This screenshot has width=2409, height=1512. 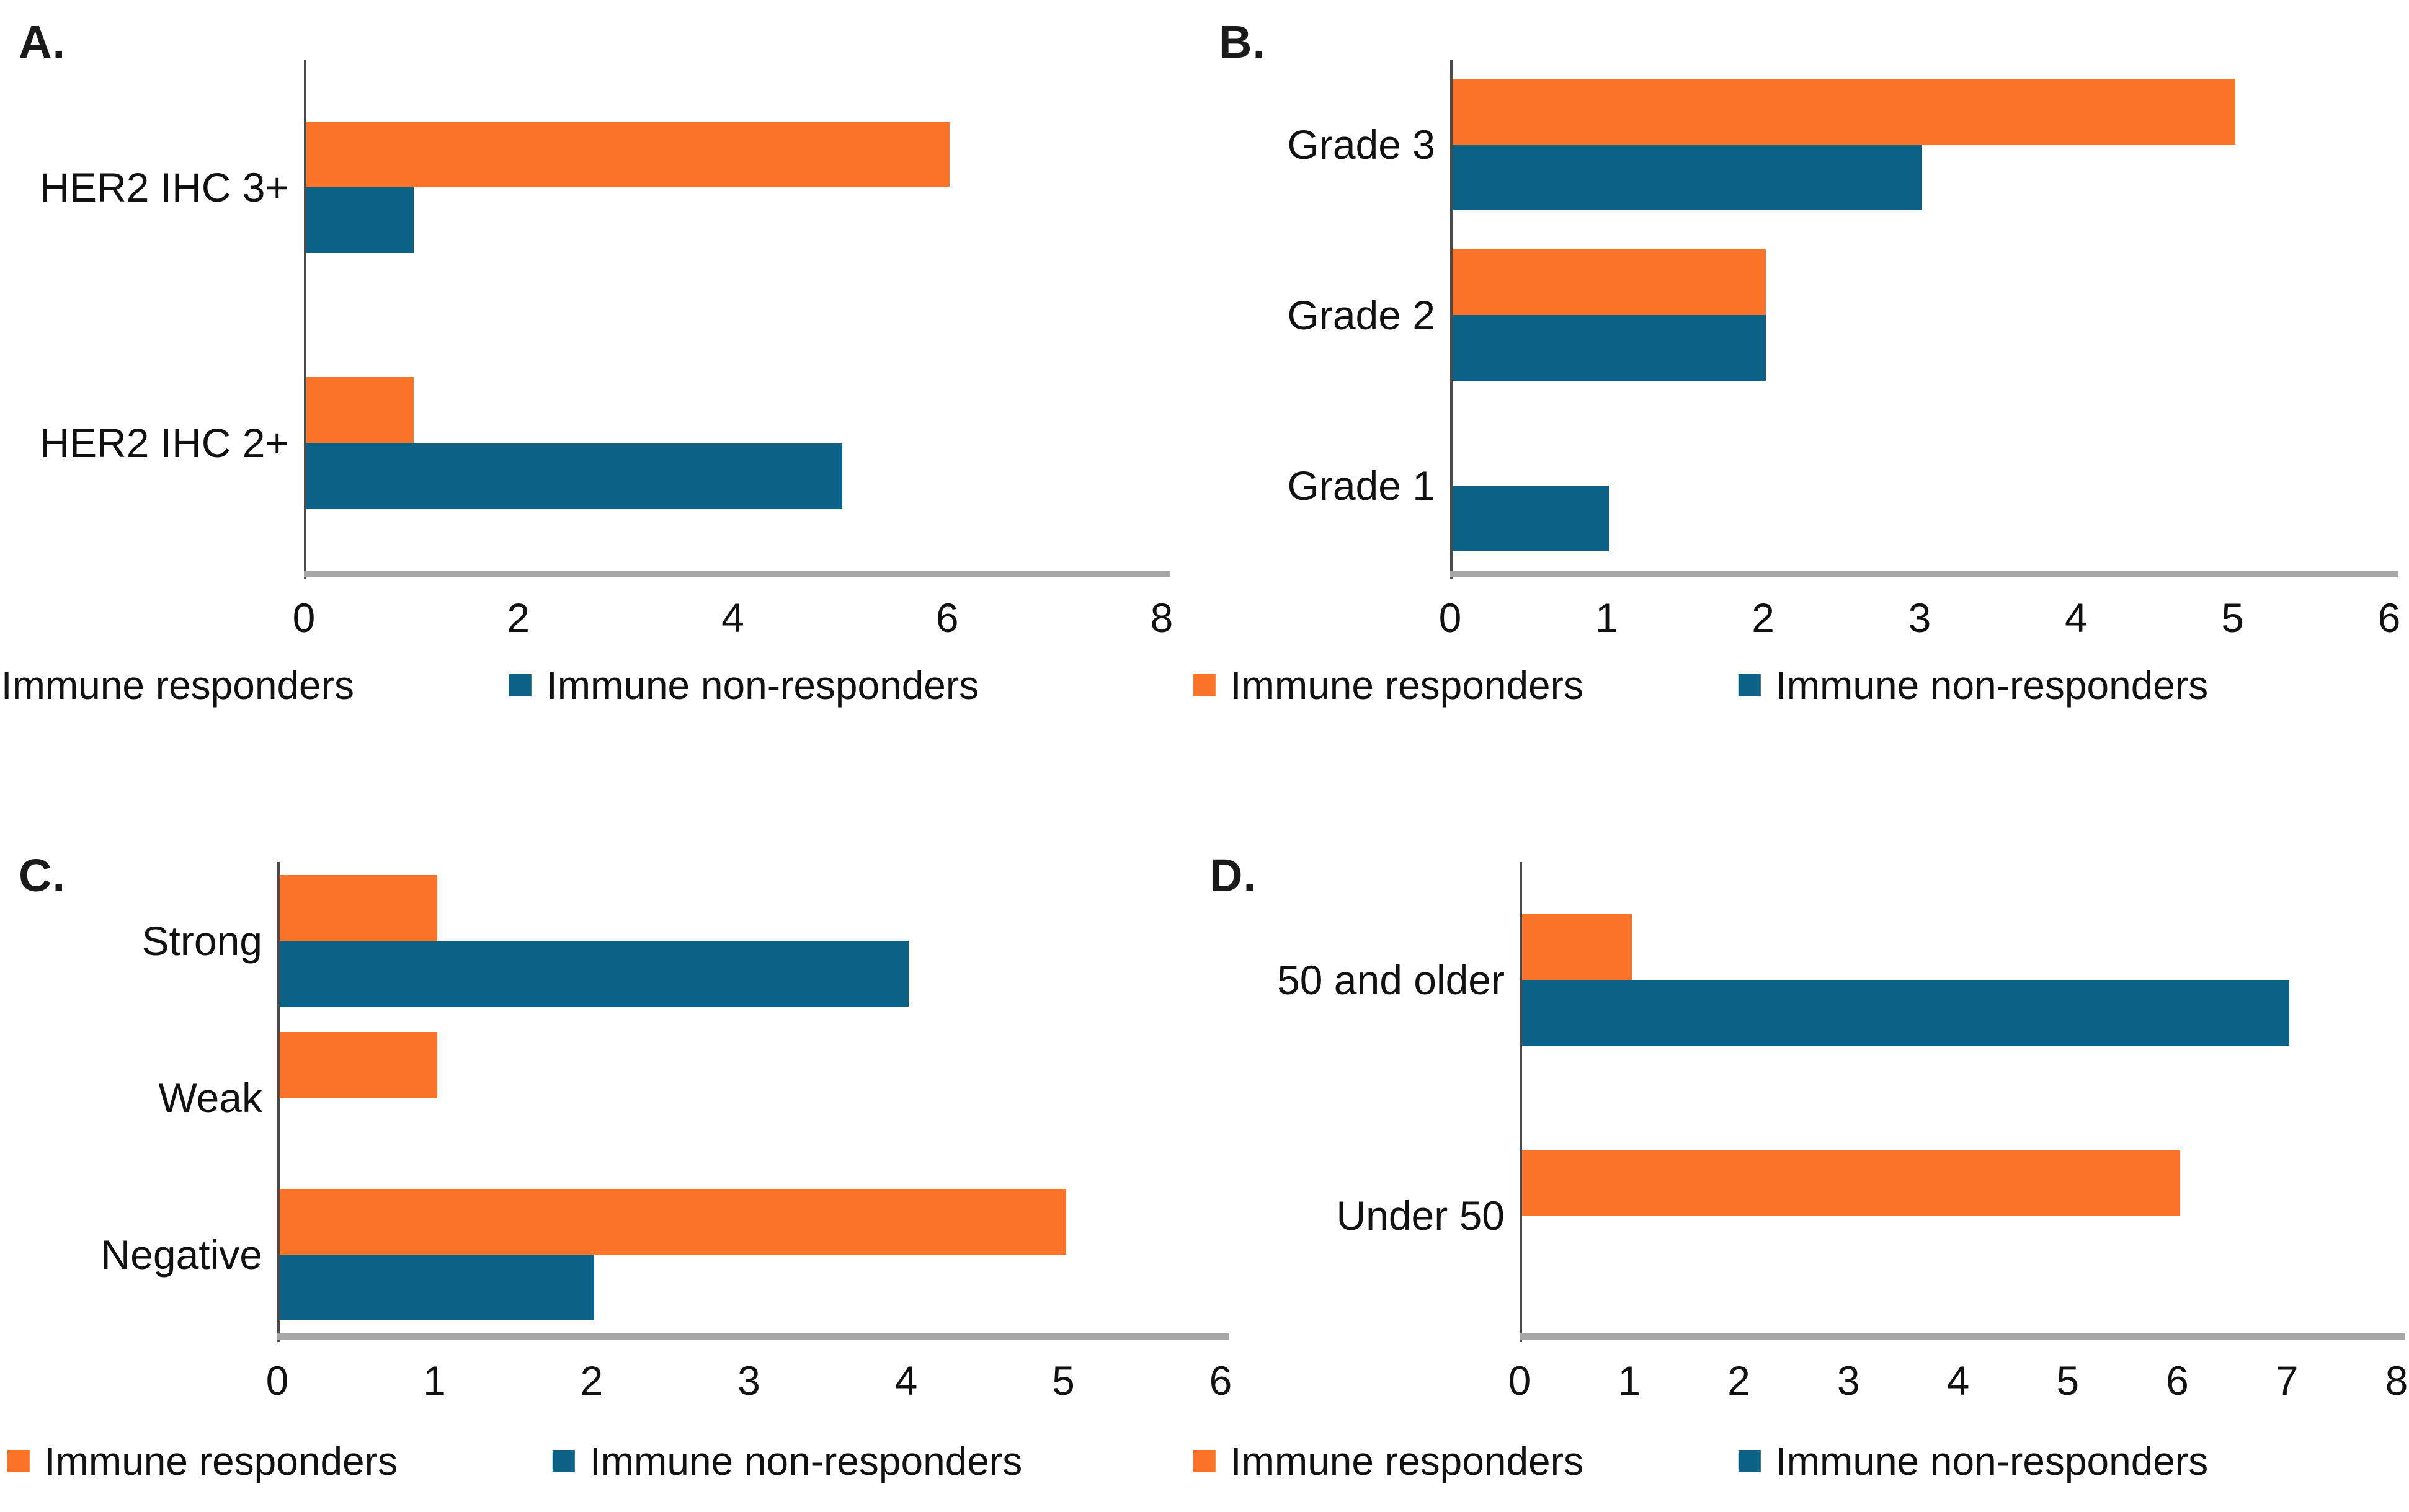 I want to click on category-label: Strong, so click(x=201, y=940).